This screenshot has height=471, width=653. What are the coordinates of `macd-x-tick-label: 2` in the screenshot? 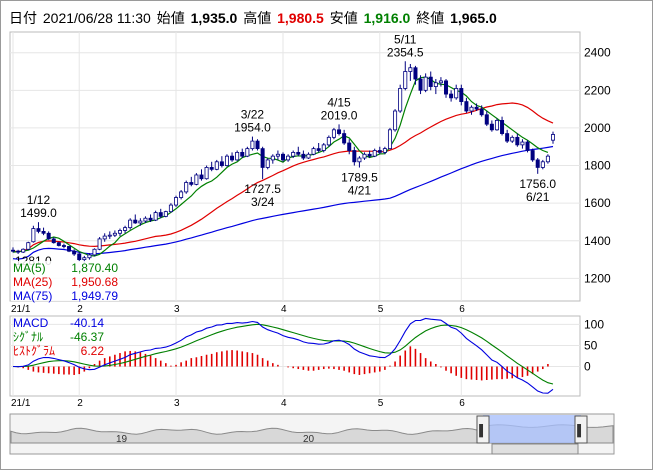 It's located at (80, 403).